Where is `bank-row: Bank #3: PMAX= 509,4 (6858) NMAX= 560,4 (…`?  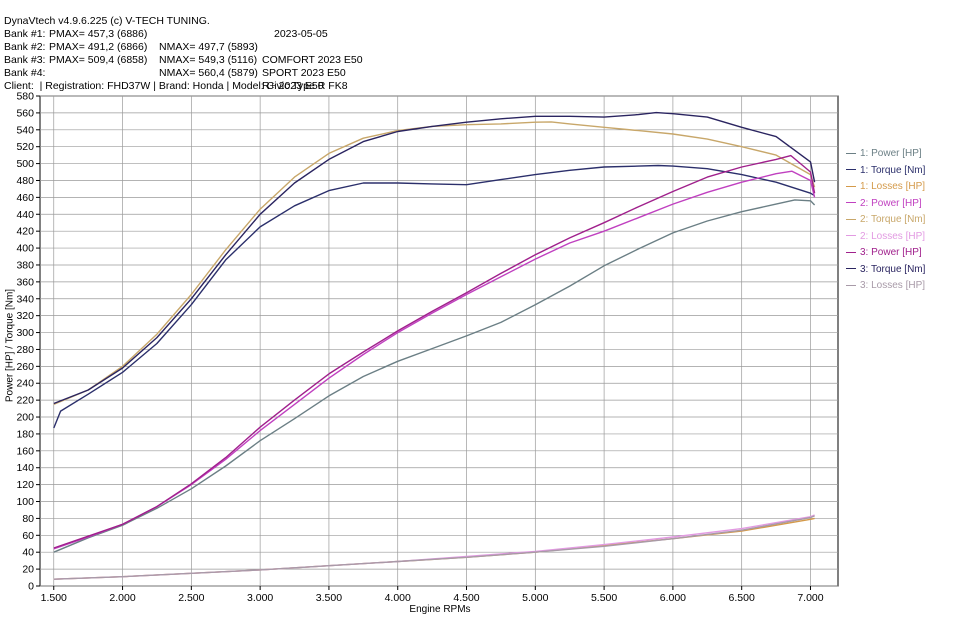
bank-row: Bank #3: PMAX= 509,4 (6858) NMAX= 560,4 (… is located at coordinates (164, 66).